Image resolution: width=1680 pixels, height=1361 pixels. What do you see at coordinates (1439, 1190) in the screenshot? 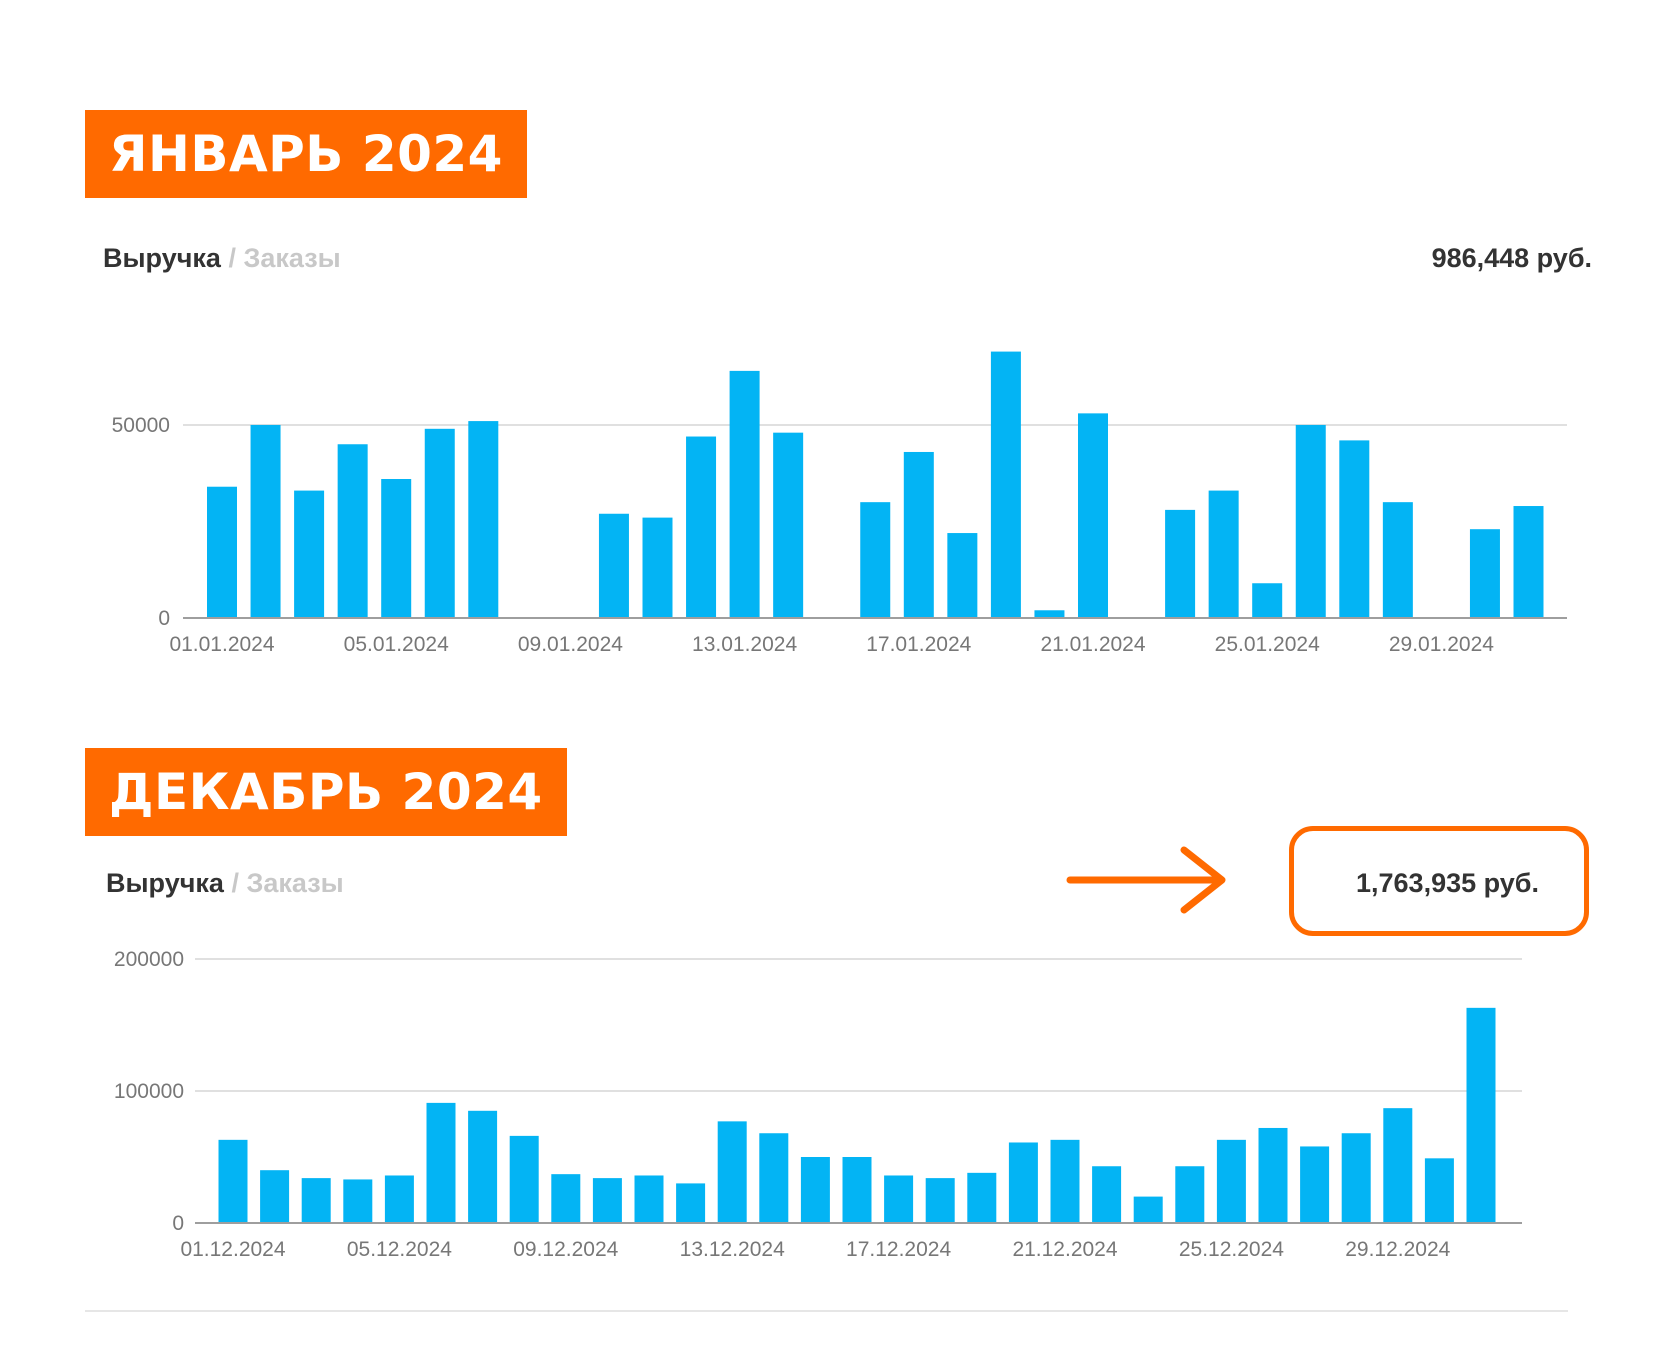
I see `december-bar-30.12.2024` at bounding box center [1439, 1190].